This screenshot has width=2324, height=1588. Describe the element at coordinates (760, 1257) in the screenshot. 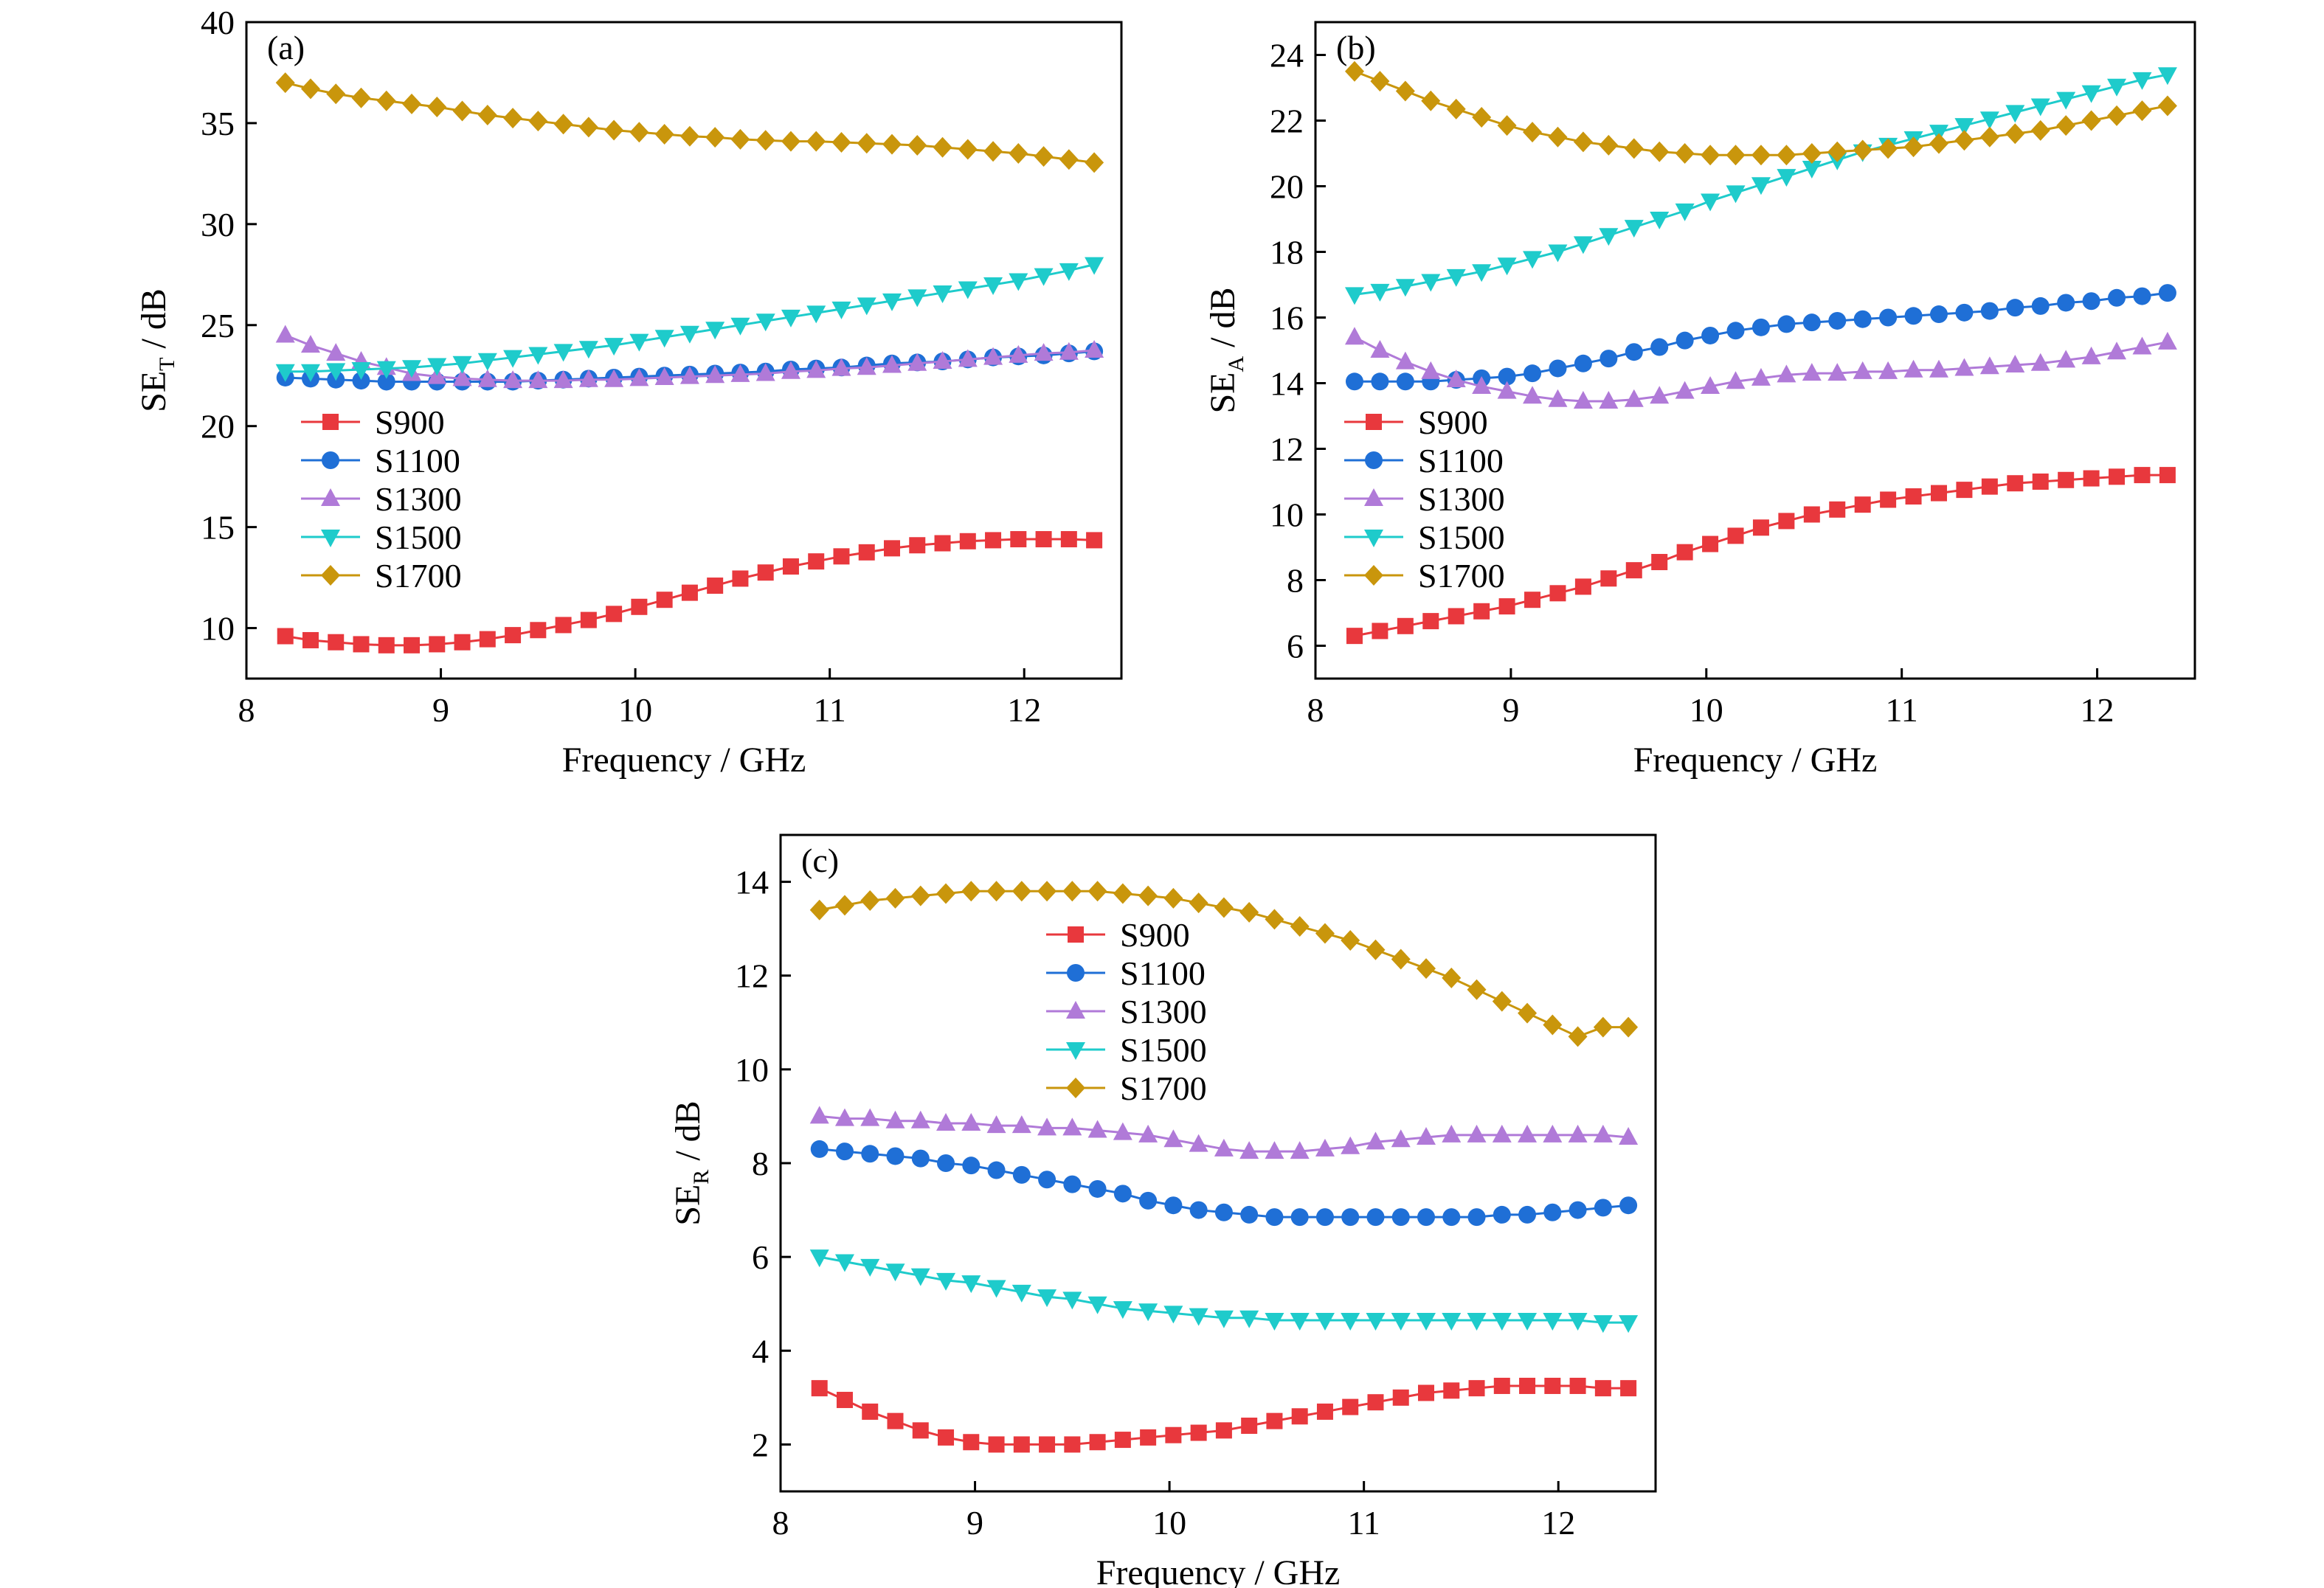

I see `y-tick-label: 6` at that location.